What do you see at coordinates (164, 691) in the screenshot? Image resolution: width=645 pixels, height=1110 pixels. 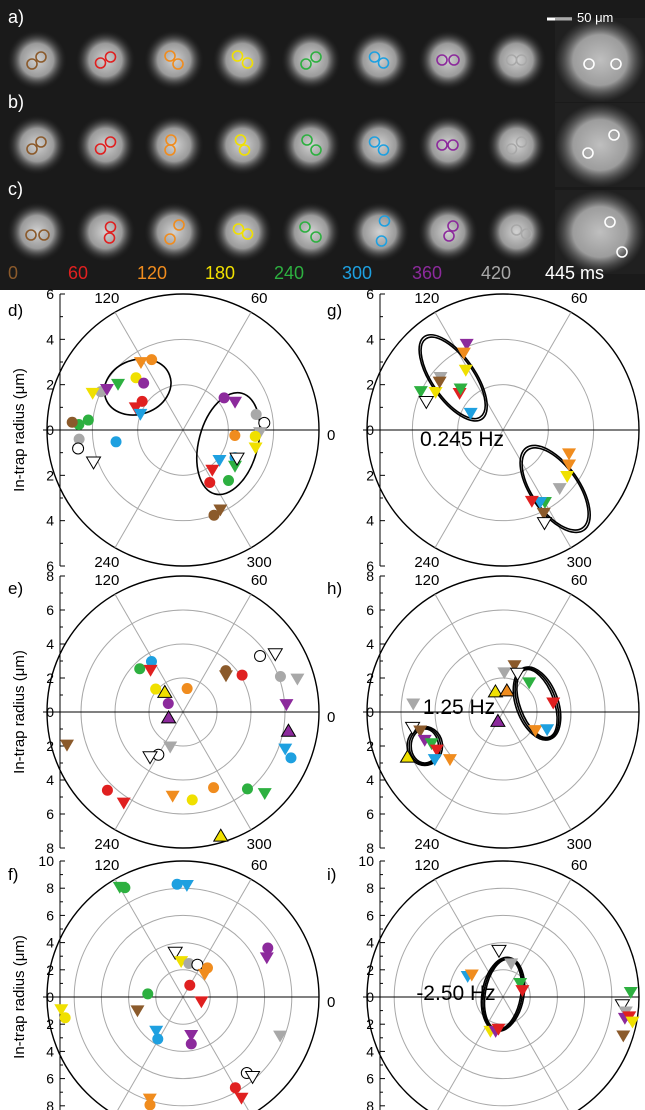 I see `data-point-triangle-up` at bounding box center [164, 691].